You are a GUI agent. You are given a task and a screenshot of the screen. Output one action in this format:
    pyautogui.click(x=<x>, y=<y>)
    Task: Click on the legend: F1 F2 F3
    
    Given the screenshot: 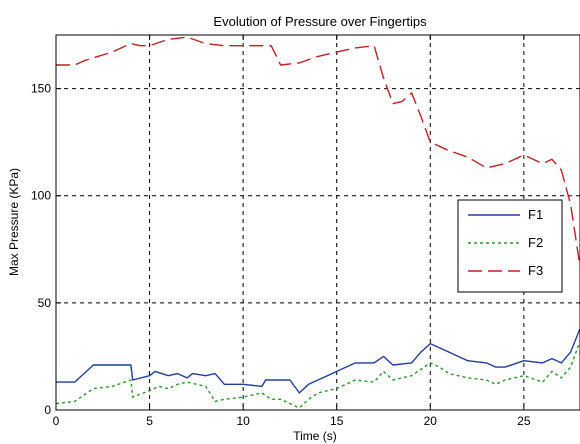 What is the action you would take?
    pyautogui.click(x=510, y=246)
    